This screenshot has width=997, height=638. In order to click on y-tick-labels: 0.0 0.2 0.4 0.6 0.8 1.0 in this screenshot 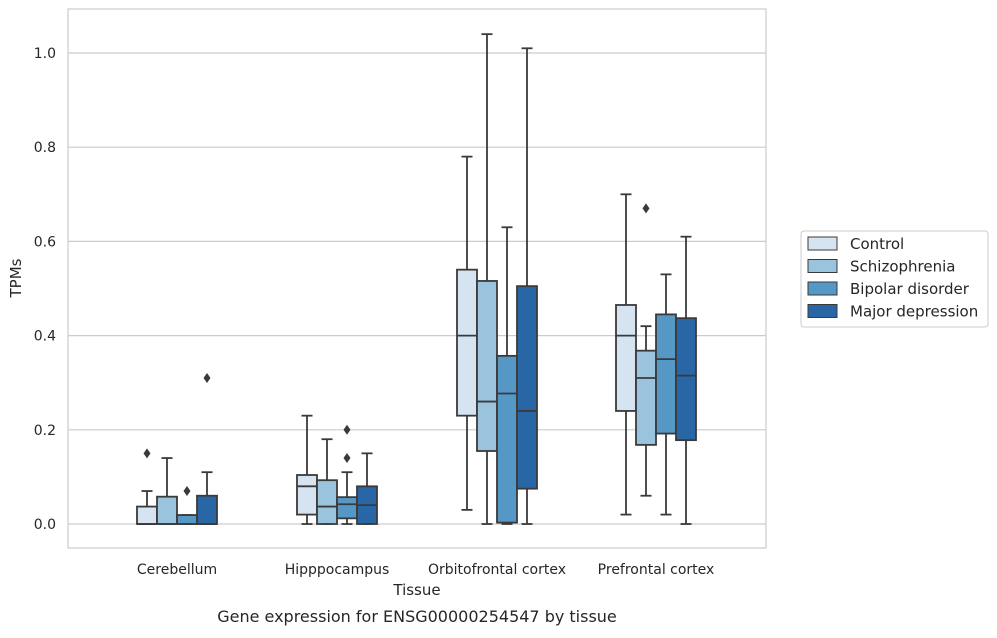, I will do `click(45, 289)`.